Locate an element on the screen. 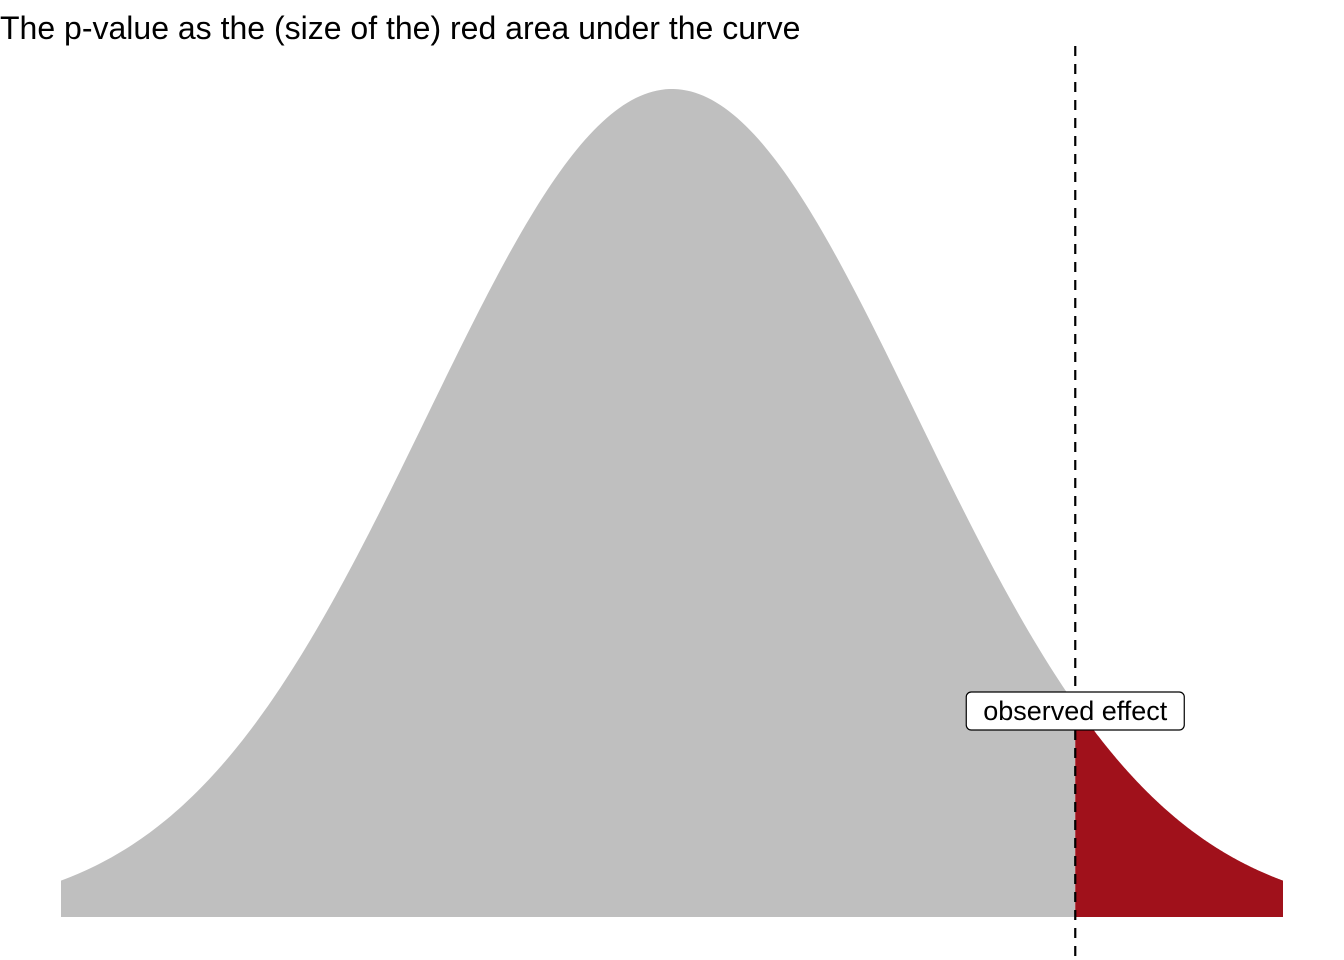  observed-effect-label-box is located at coordinates (1075, 711).